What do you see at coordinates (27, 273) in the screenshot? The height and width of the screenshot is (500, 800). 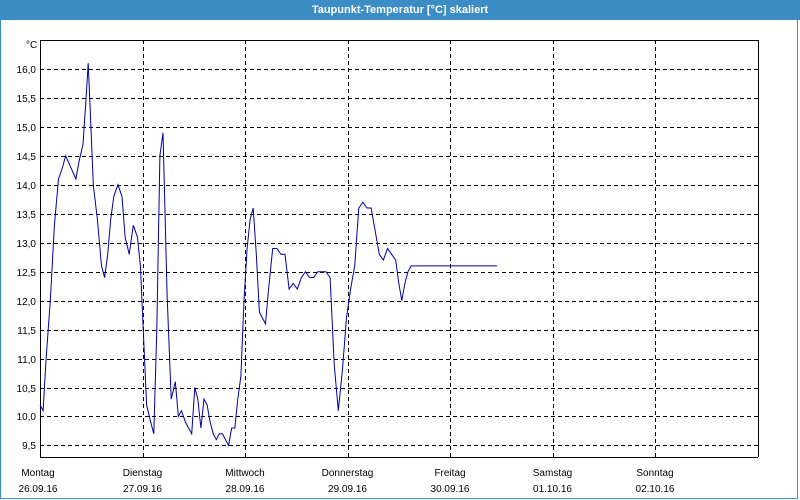 I see `y-tick-label: 12,5` at bounding box center [27, 273].